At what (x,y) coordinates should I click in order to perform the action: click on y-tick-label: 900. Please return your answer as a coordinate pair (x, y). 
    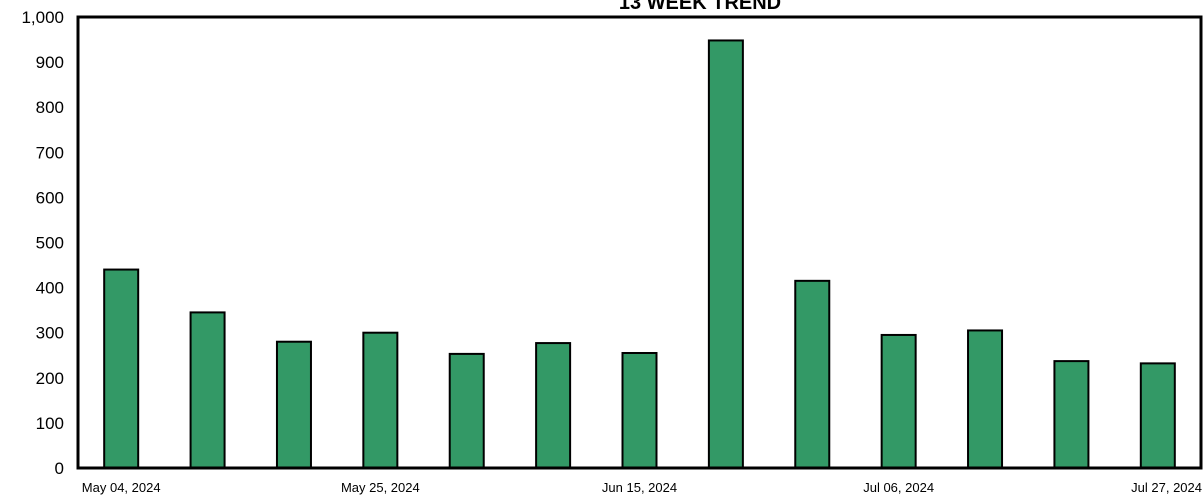
    Looking at the image, I should click on (50, 62).